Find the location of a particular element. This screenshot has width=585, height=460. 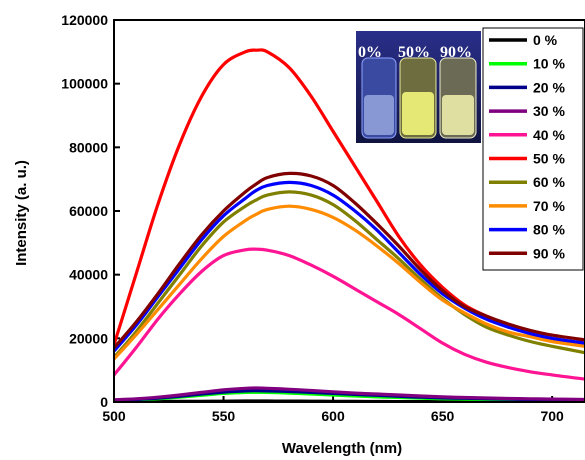

y-tick-label: 40000 is located at coordinates (88, 275).